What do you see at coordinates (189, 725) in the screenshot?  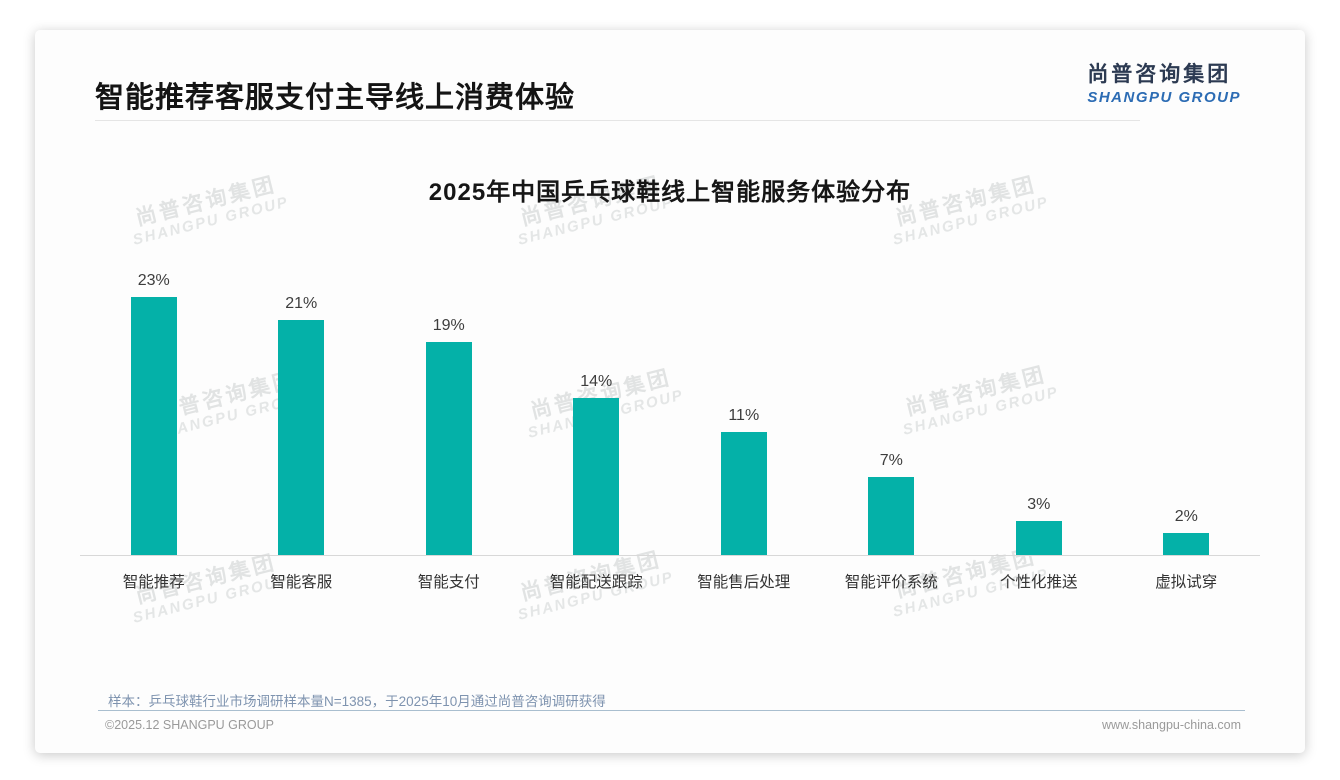 I see `copyright-text: ©2025.12 SHANGPU GROUP` at bounding box center [189, 725].